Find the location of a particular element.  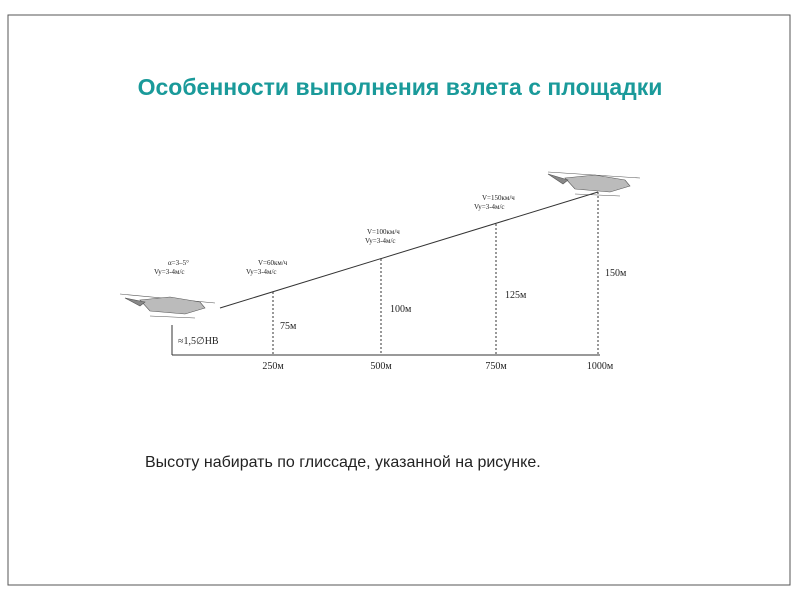

angle-label: α=3–5° is located at coordinates (178, 263).